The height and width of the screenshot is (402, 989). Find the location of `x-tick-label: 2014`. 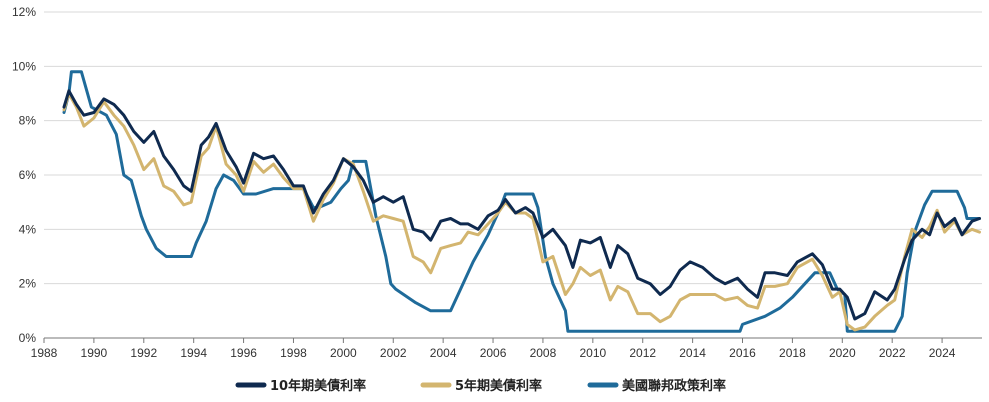

x-tick-label: 2014 is located at coordinates (692, 353).